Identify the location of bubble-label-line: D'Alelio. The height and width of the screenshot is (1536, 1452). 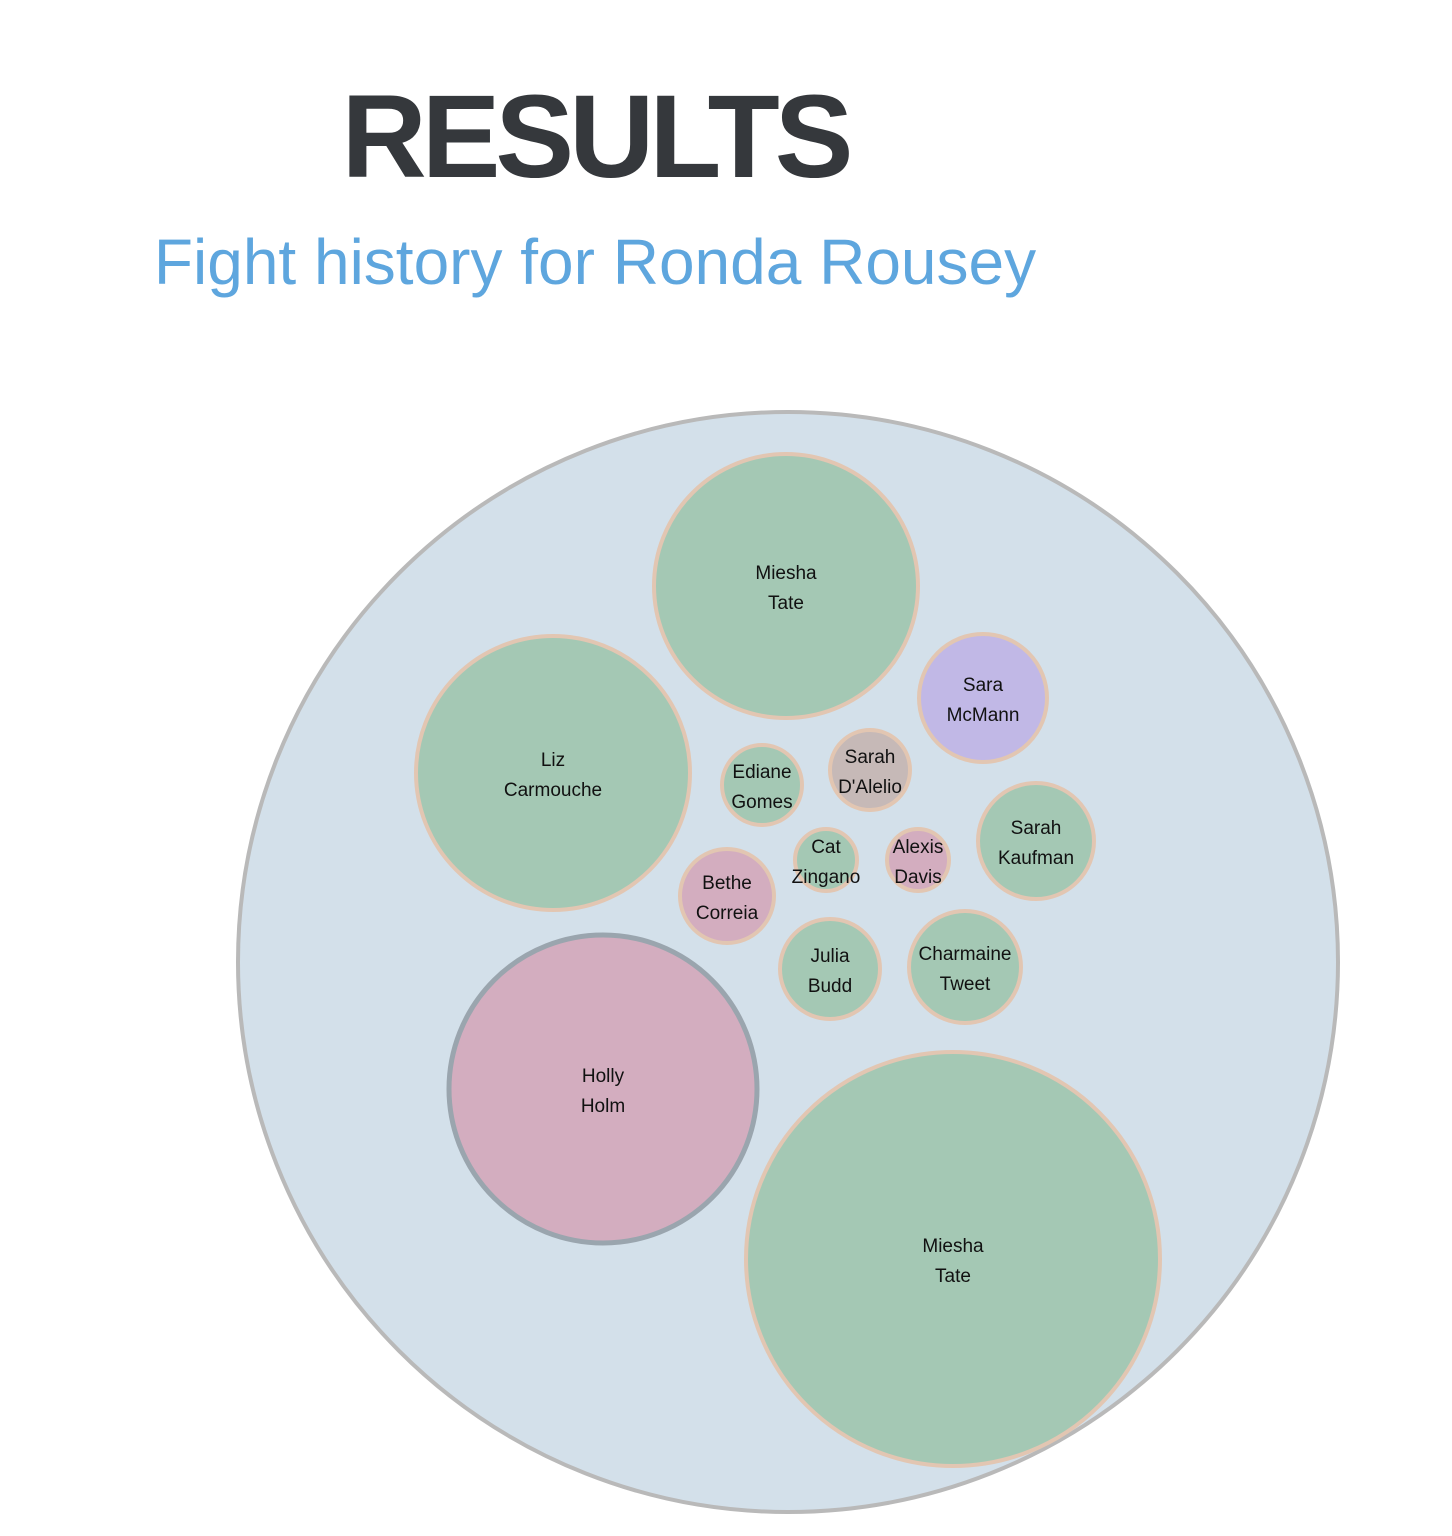
(870, 787).